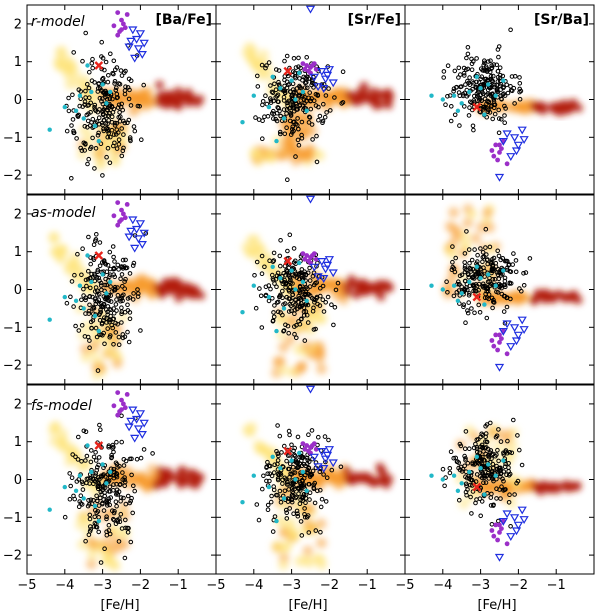 This screenshot has height=613, width=600. Describe the element at coordinates (61, 406) in the screenshot. I see `row-label-fs-model: fs-model` at that location.